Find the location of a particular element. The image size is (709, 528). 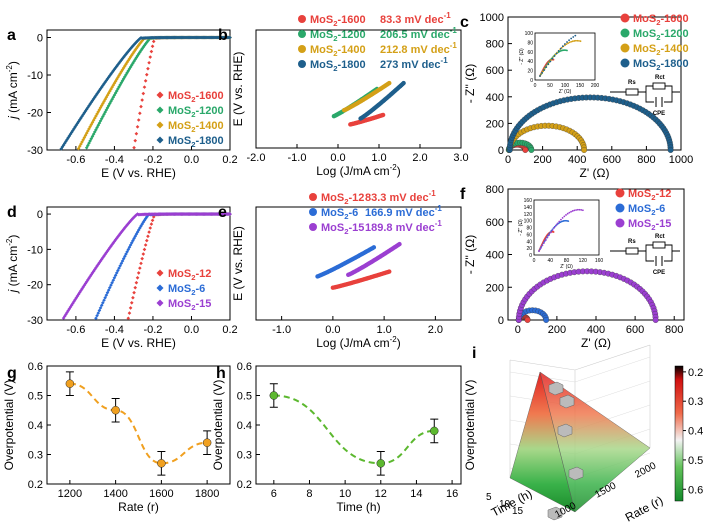

legend-label: MoS2-15 is located at coordinates (342, 229).